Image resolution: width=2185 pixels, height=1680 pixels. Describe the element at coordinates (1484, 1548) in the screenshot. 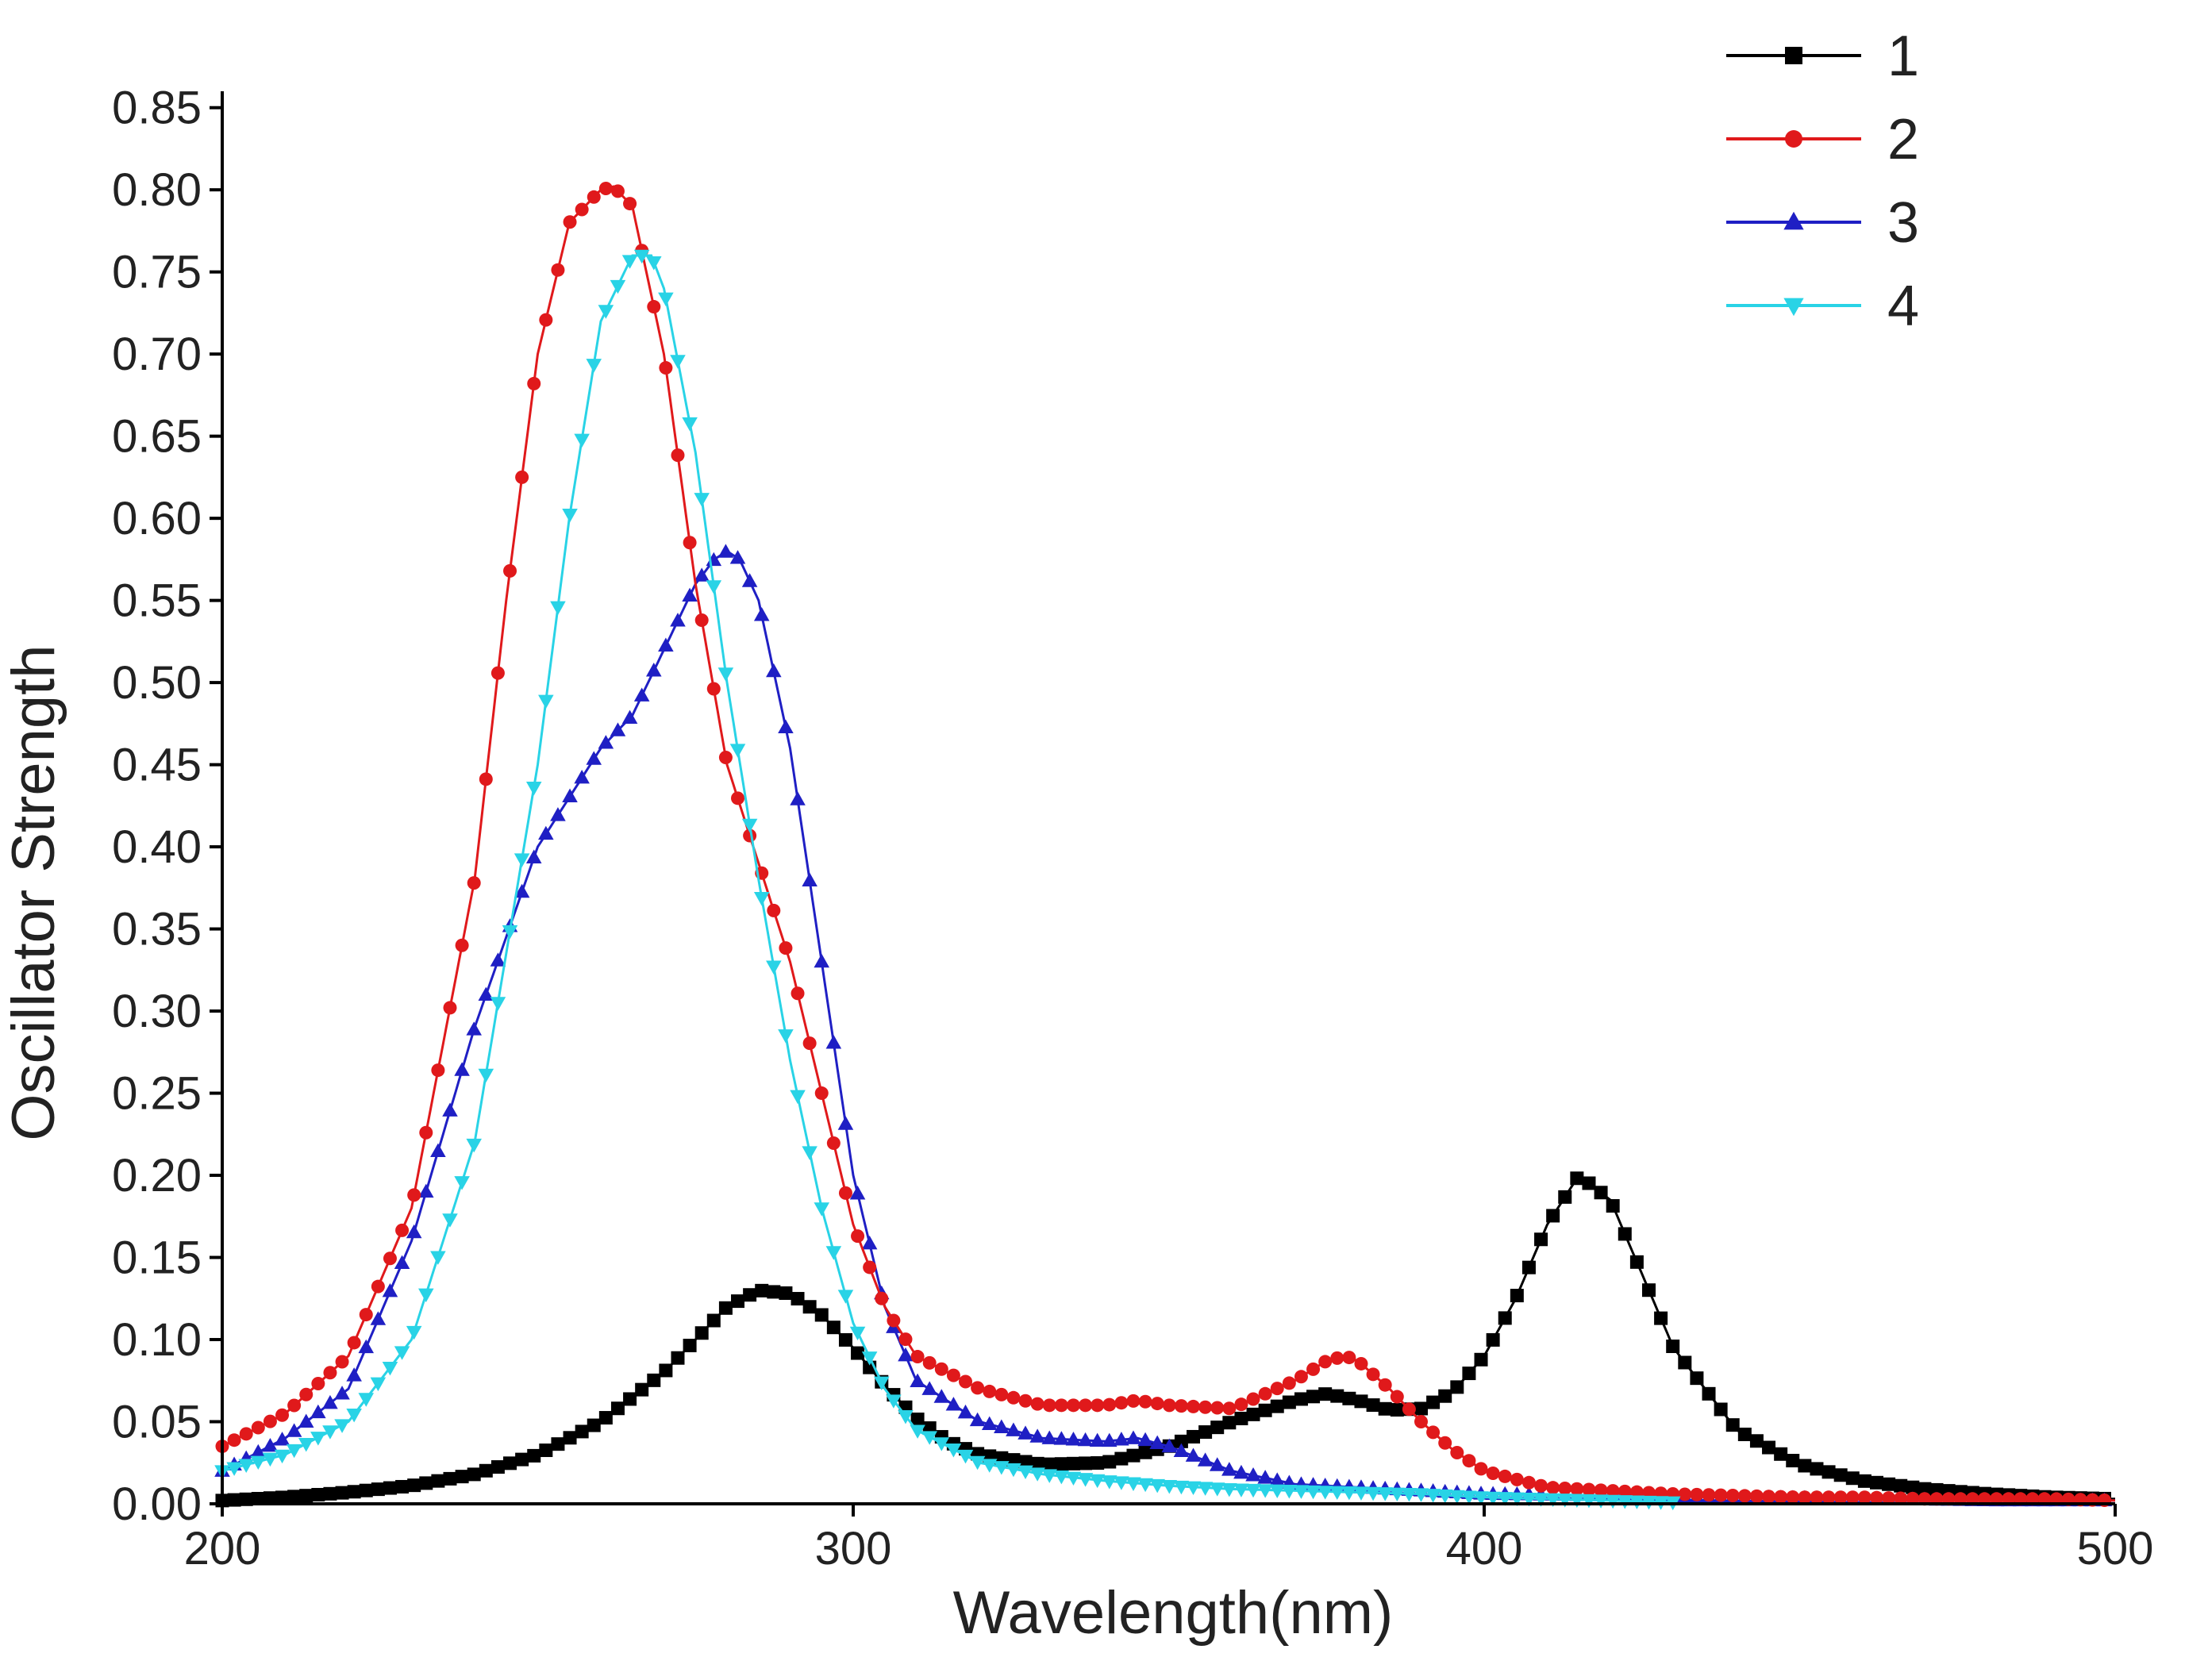

I see `x-tick-label: 400` at that location.